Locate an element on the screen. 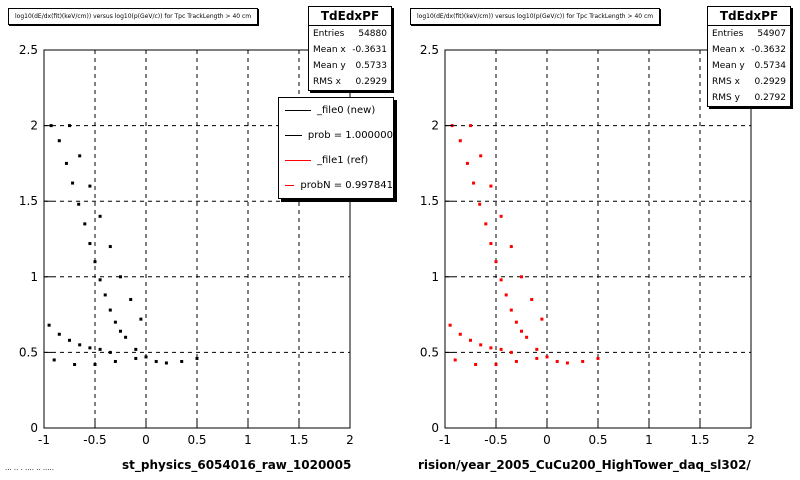  stats-label: Mean y is located at coordinates (728, 66).